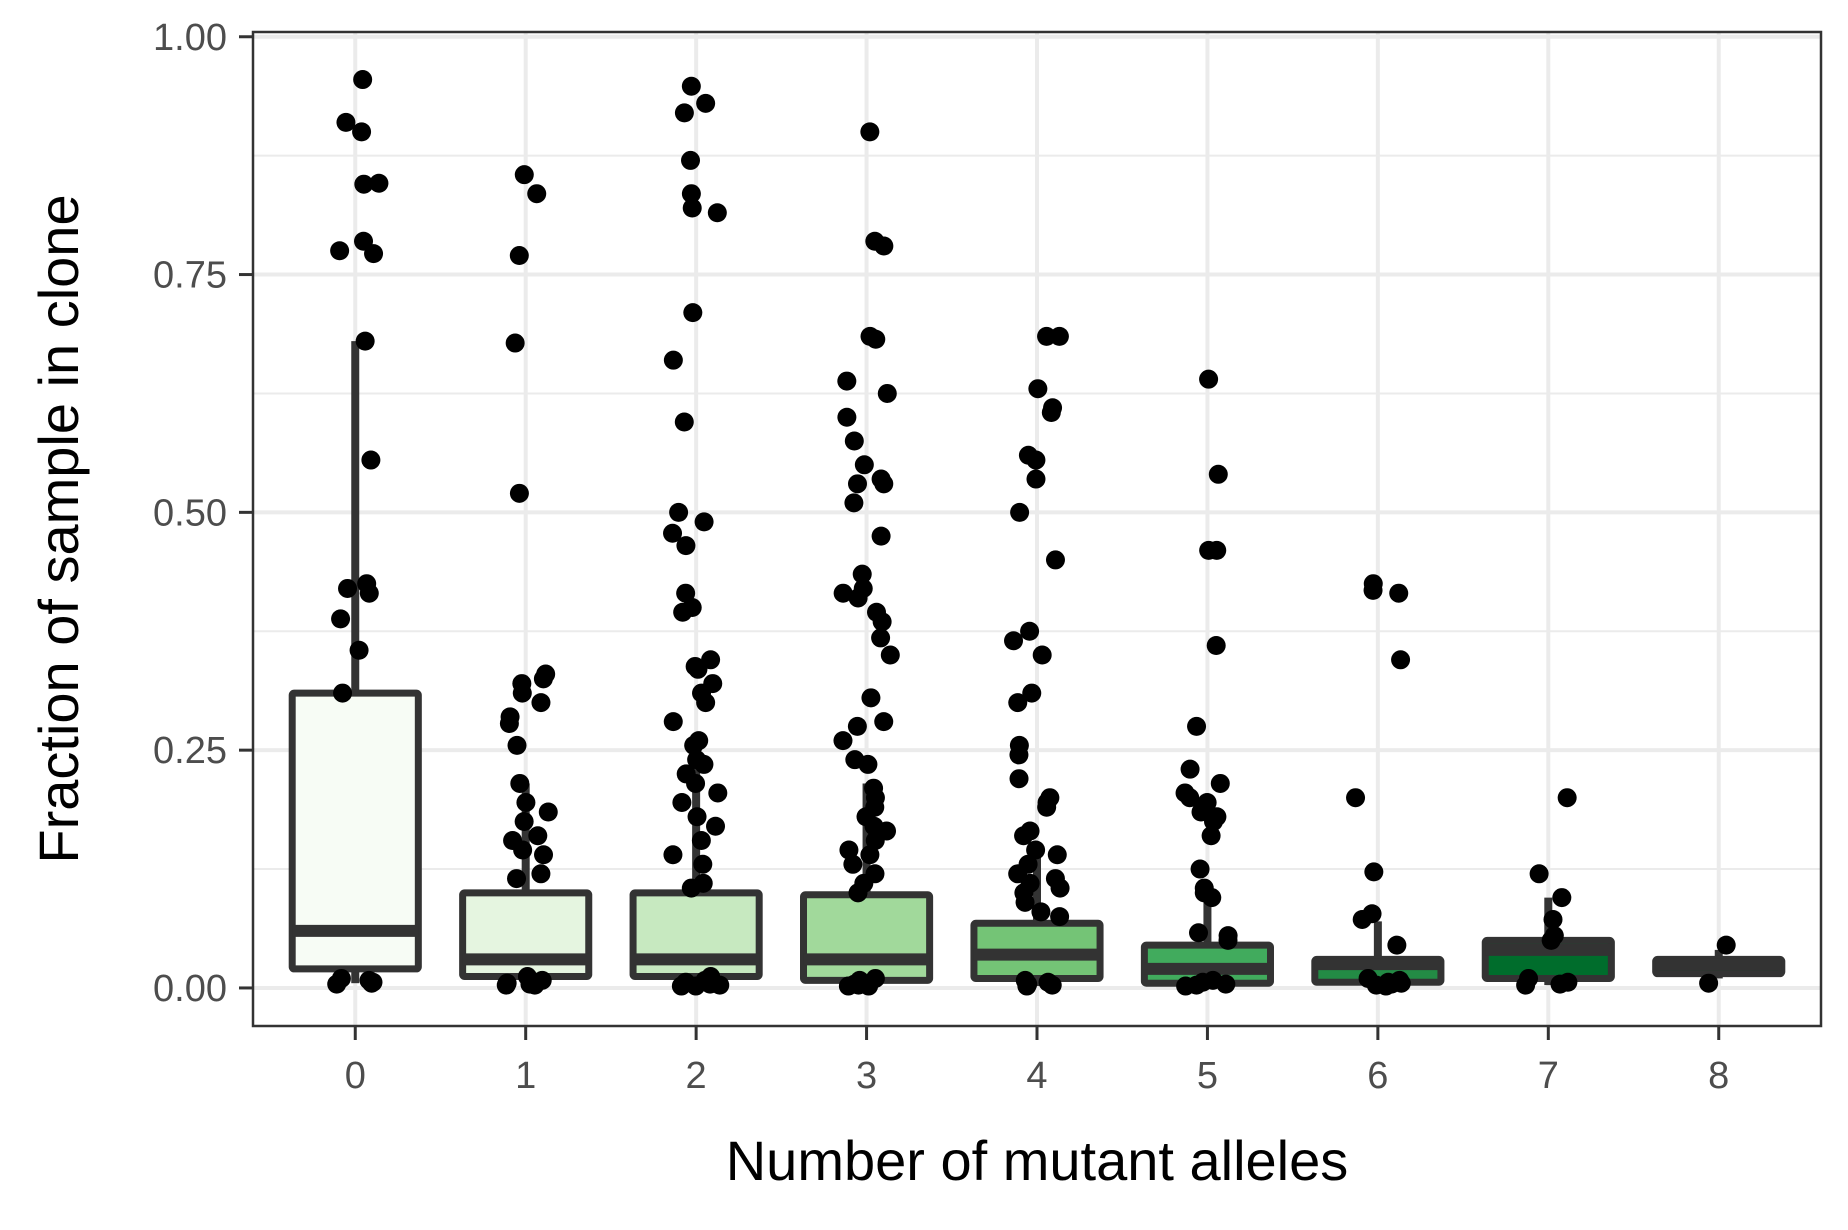  Describe the element at coordinates (190, 276) in the screenshot. I see `y-tick-label: 0.75` at that location.